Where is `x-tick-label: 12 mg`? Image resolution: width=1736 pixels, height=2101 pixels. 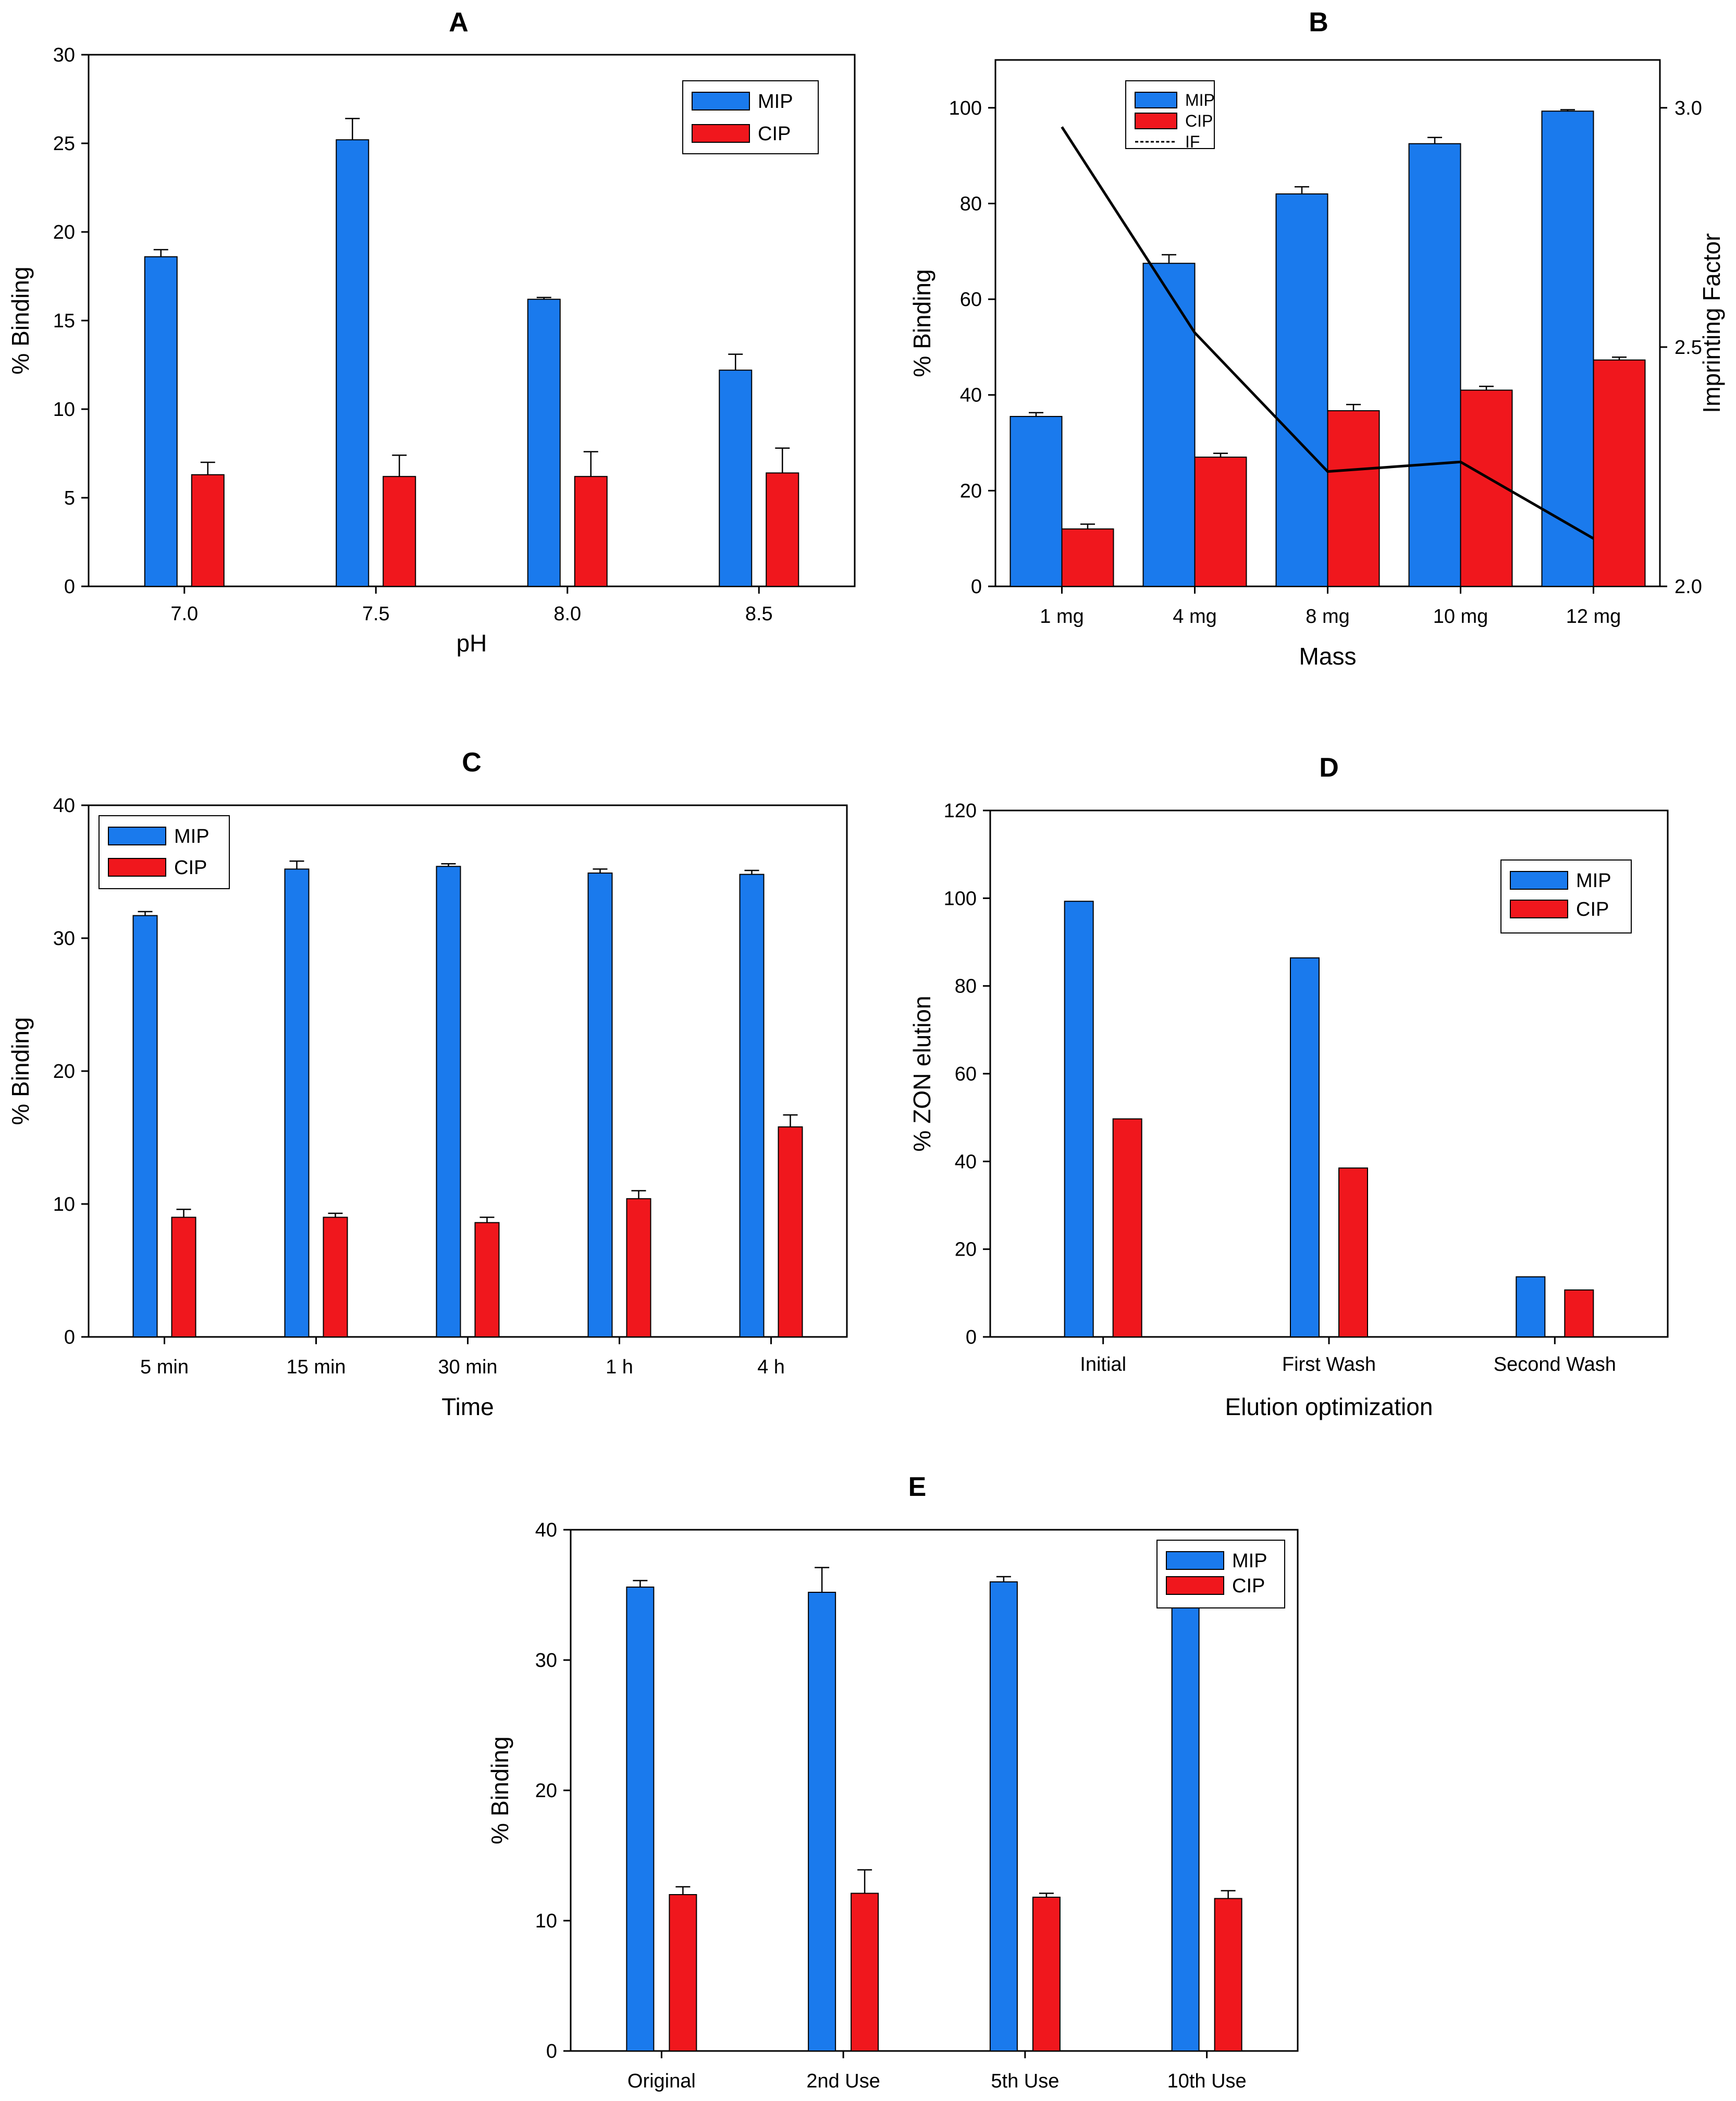 x-tick-label: 12 mg is located at coordinates (1594, 617).